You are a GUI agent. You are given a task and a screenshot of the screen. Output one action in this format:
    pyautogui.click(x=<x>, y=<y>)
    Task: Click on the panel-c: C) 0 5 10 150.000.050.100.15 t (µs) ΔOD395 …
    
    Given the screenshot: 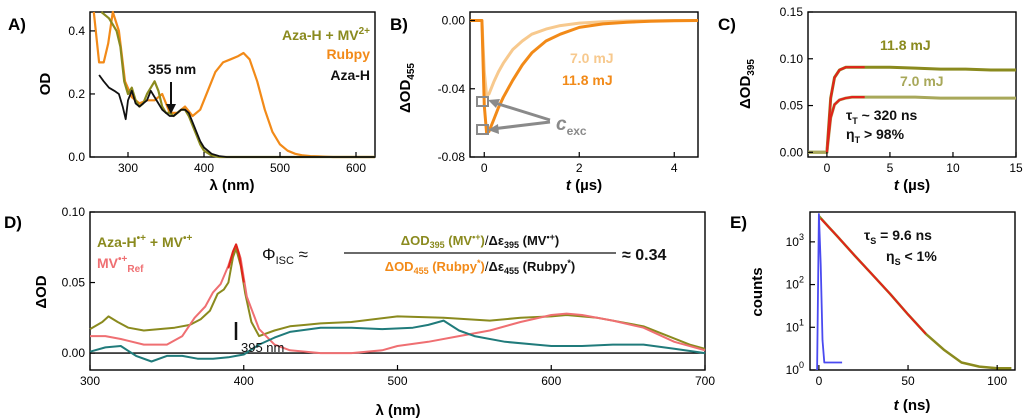 What is the action you would take?
    pyautogui.click(x=870, y=99)
    